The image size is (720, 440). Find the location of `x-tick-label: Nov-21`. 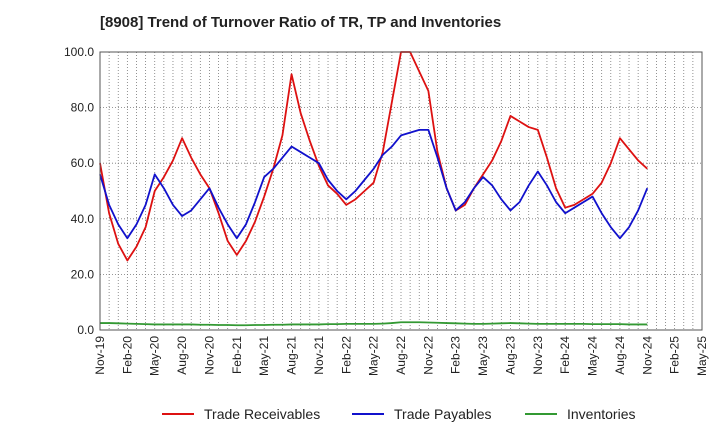

x-tick-label: Nov-21 is located at coordinates (319, 355).